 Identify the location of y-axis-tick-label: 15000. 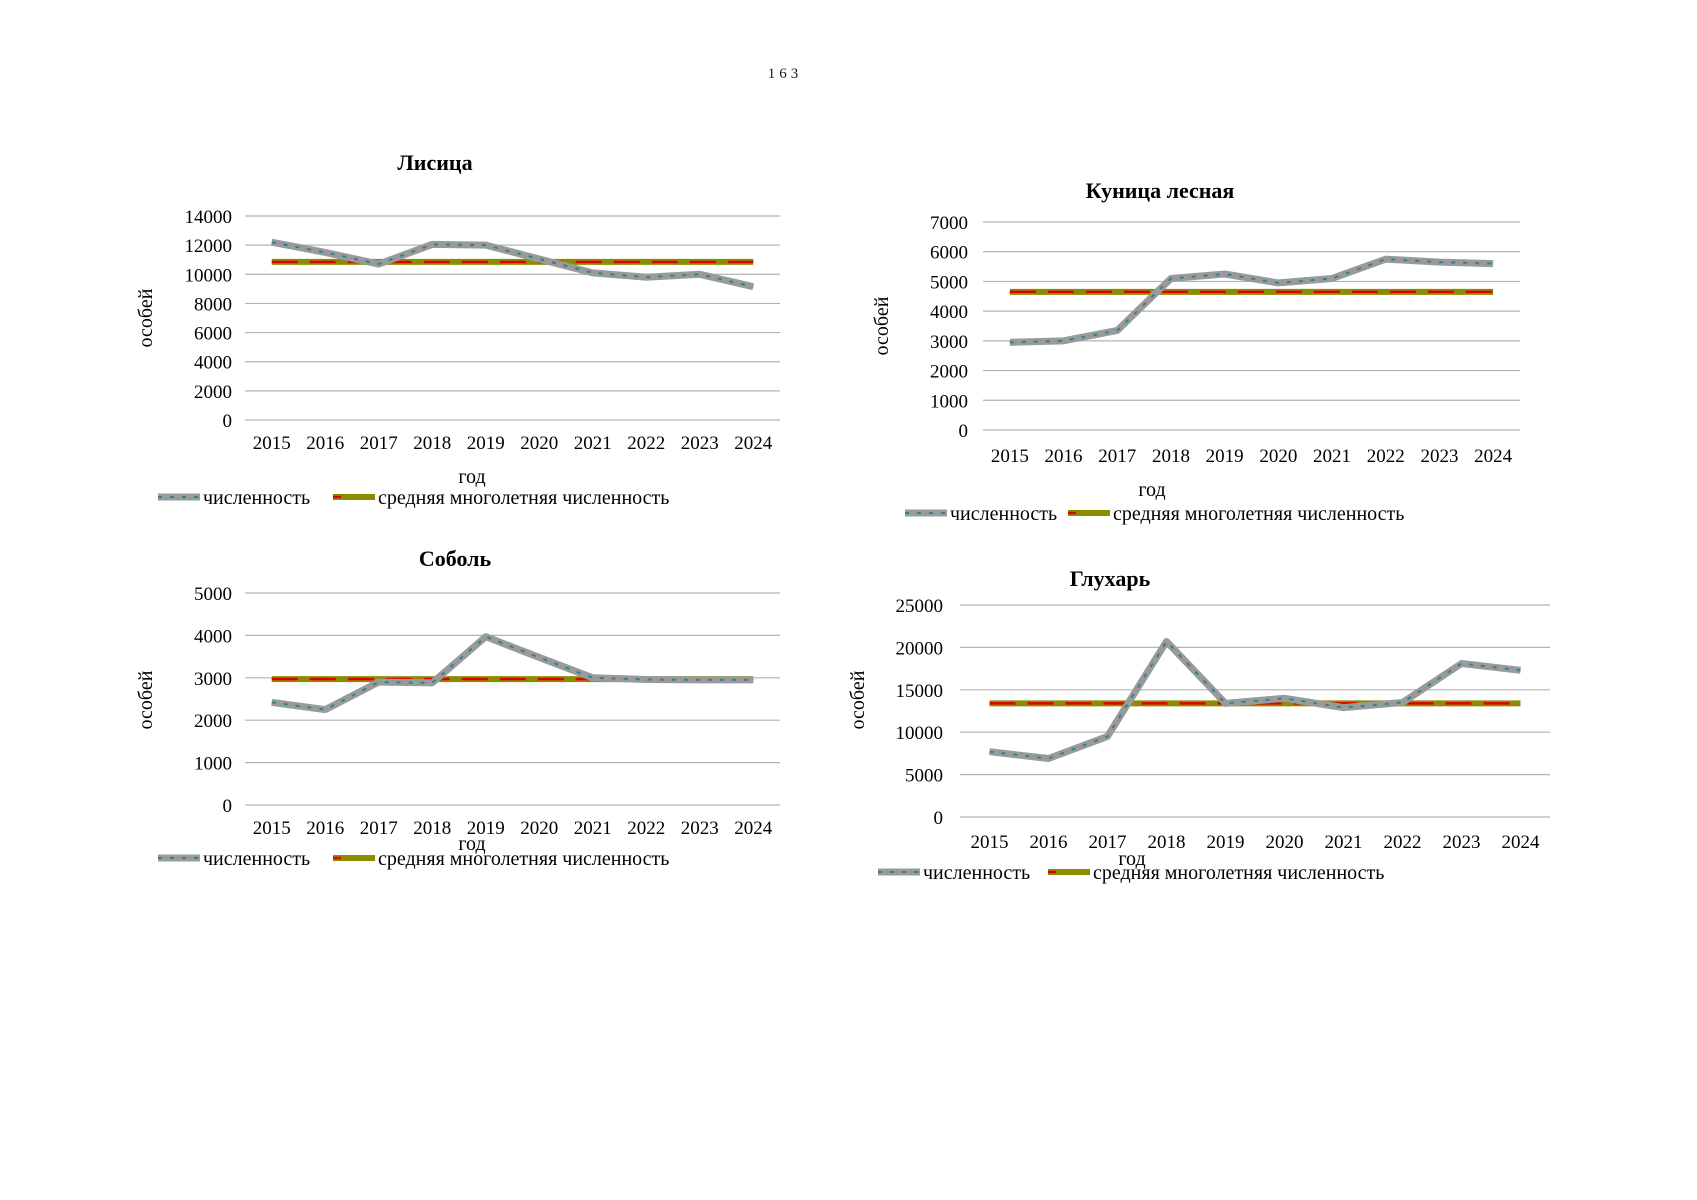
(920, 691).